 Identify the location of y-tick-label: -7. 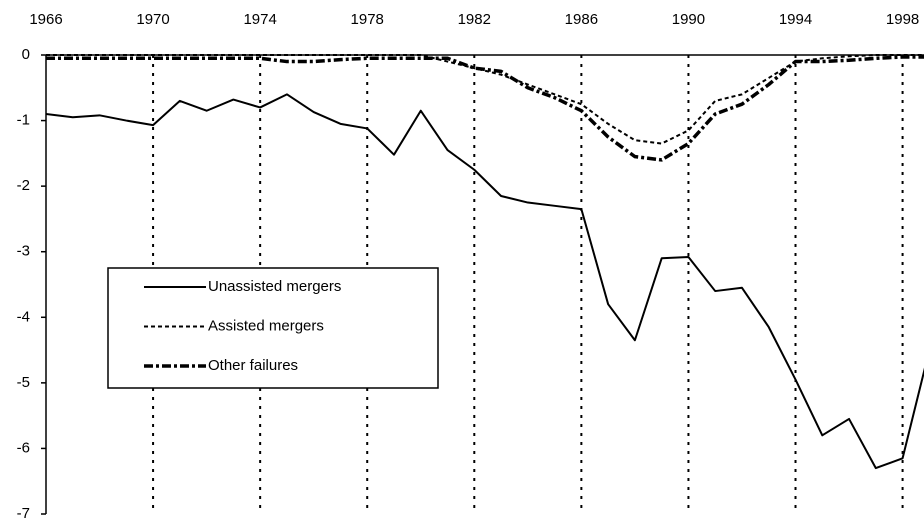
(23, 512).